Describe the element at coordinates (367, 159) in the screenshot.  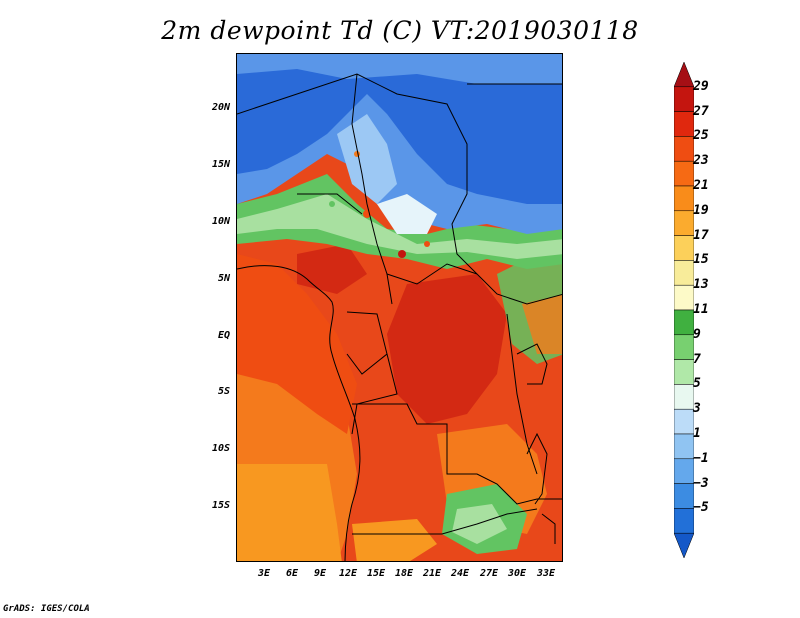
I see `lake-chad-pale` at that location.